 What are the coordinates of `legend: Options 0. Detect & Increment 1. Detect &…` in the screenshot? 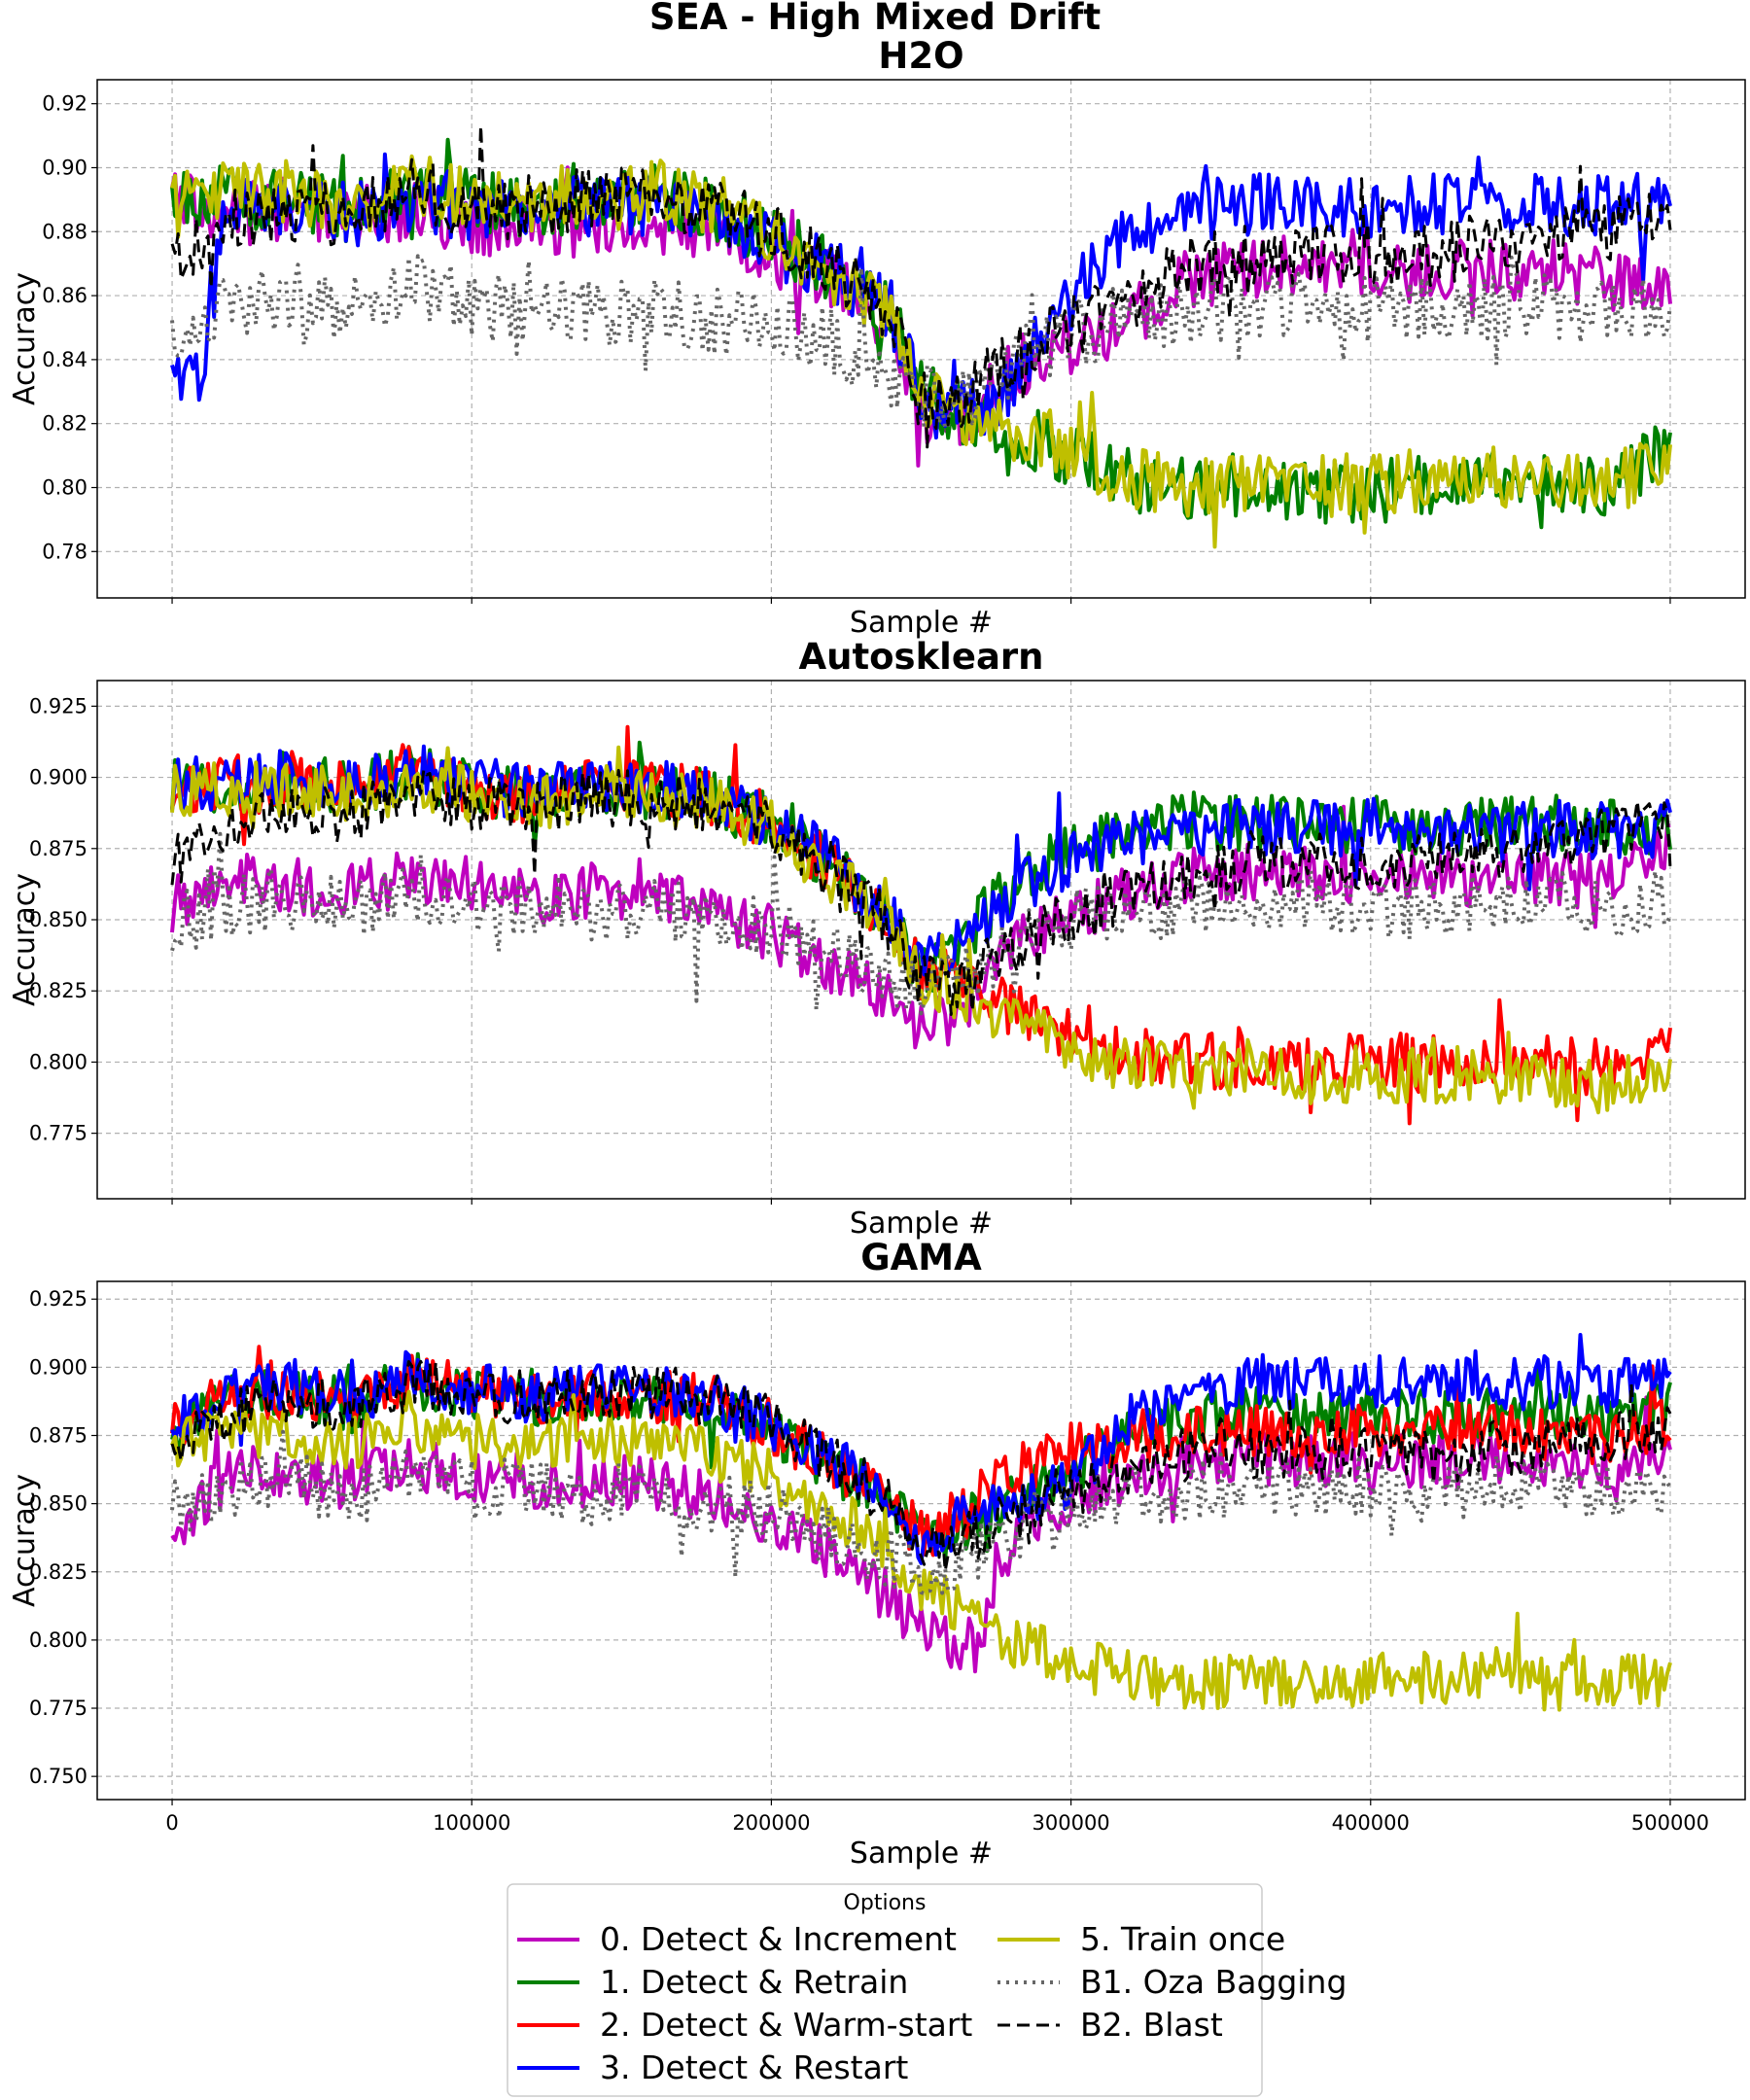 It's located at (927, 1990).